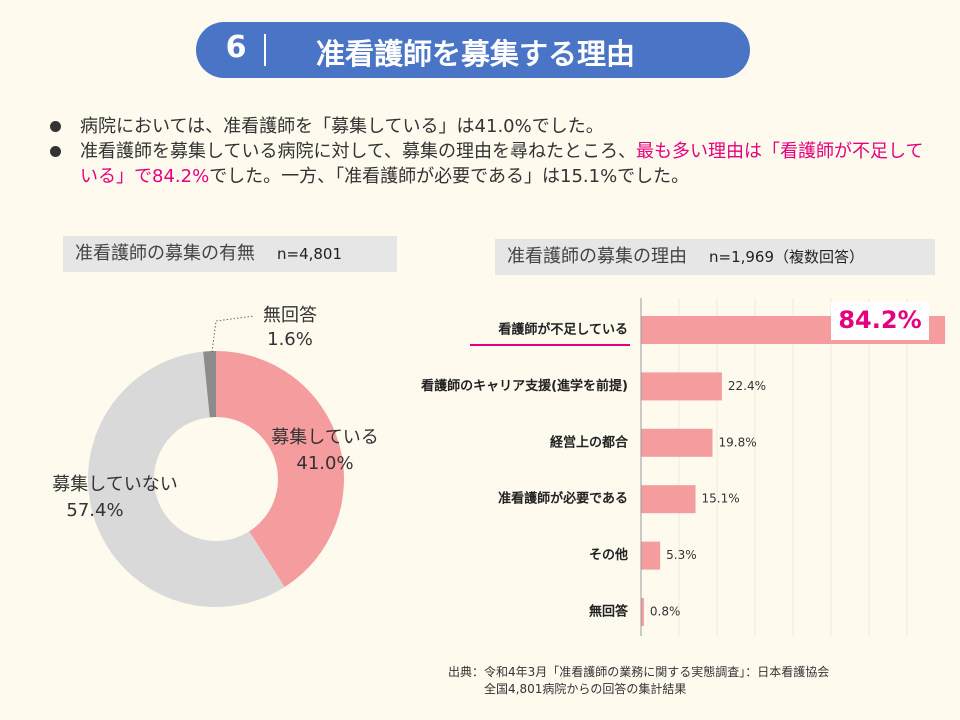  I want to click on value-label: 41.0%, so click(324, 463).